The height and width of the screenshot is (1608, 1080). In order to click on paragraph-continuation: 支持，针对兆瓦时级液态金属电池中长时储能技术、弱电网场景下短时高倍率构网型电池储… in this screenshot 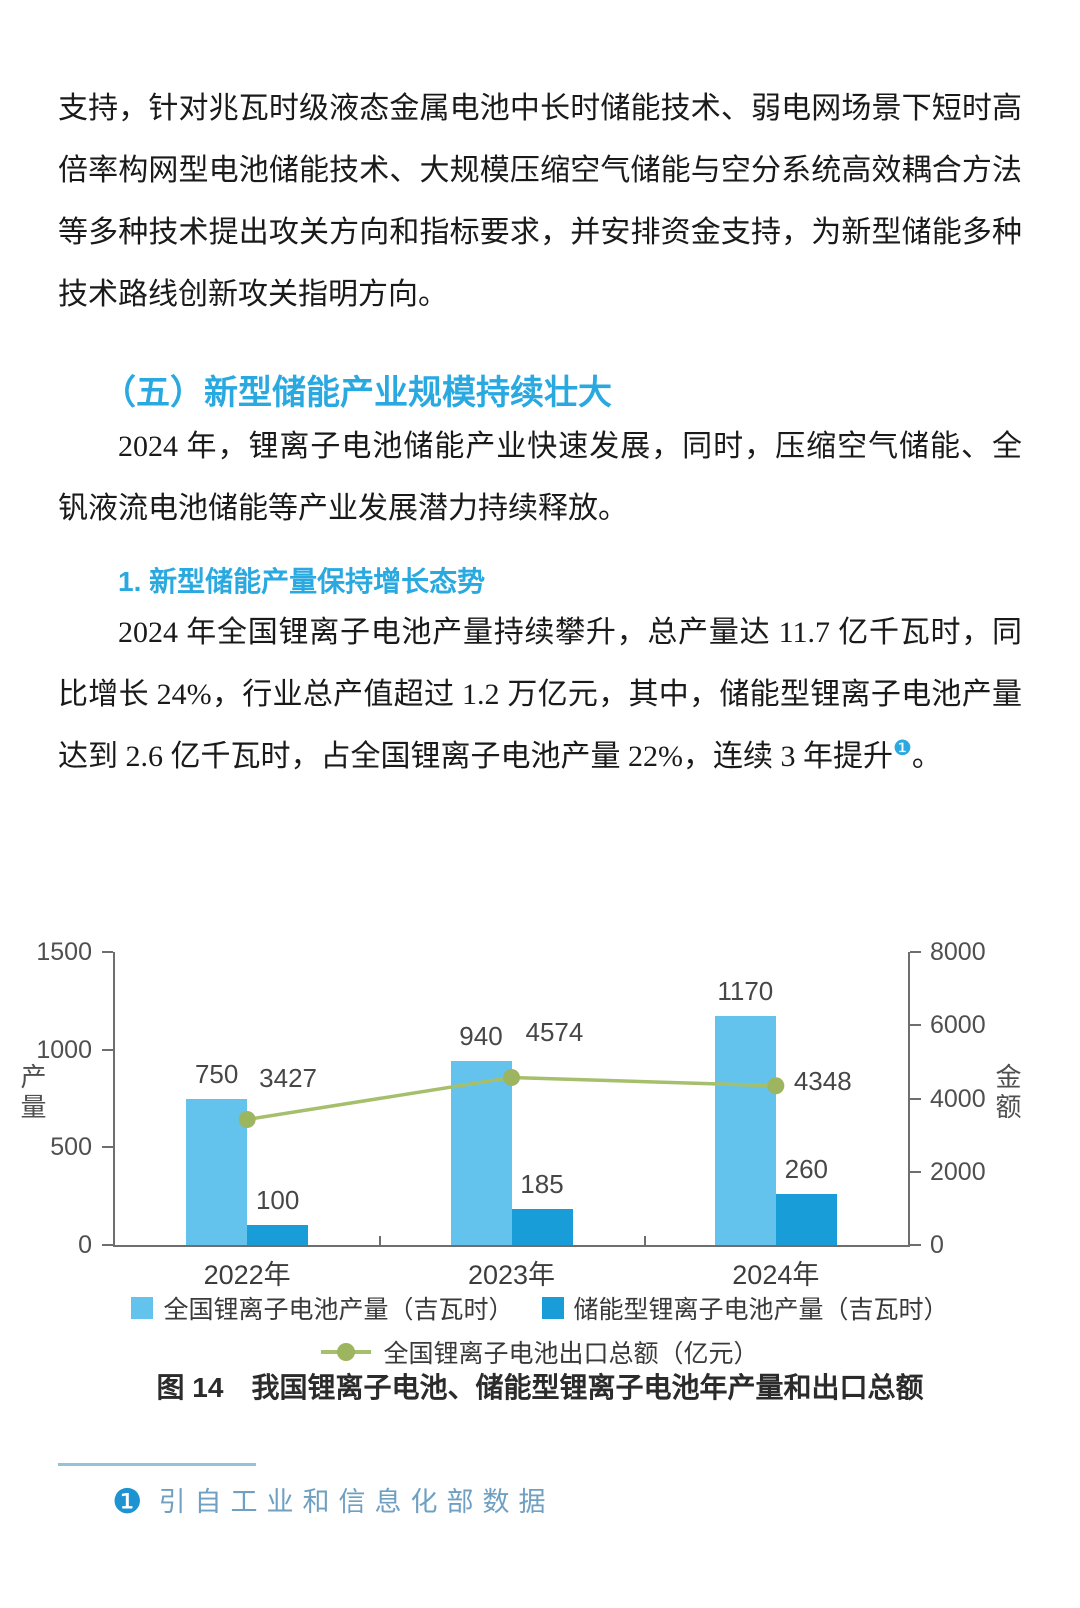, I will do `click(540, 201)`.